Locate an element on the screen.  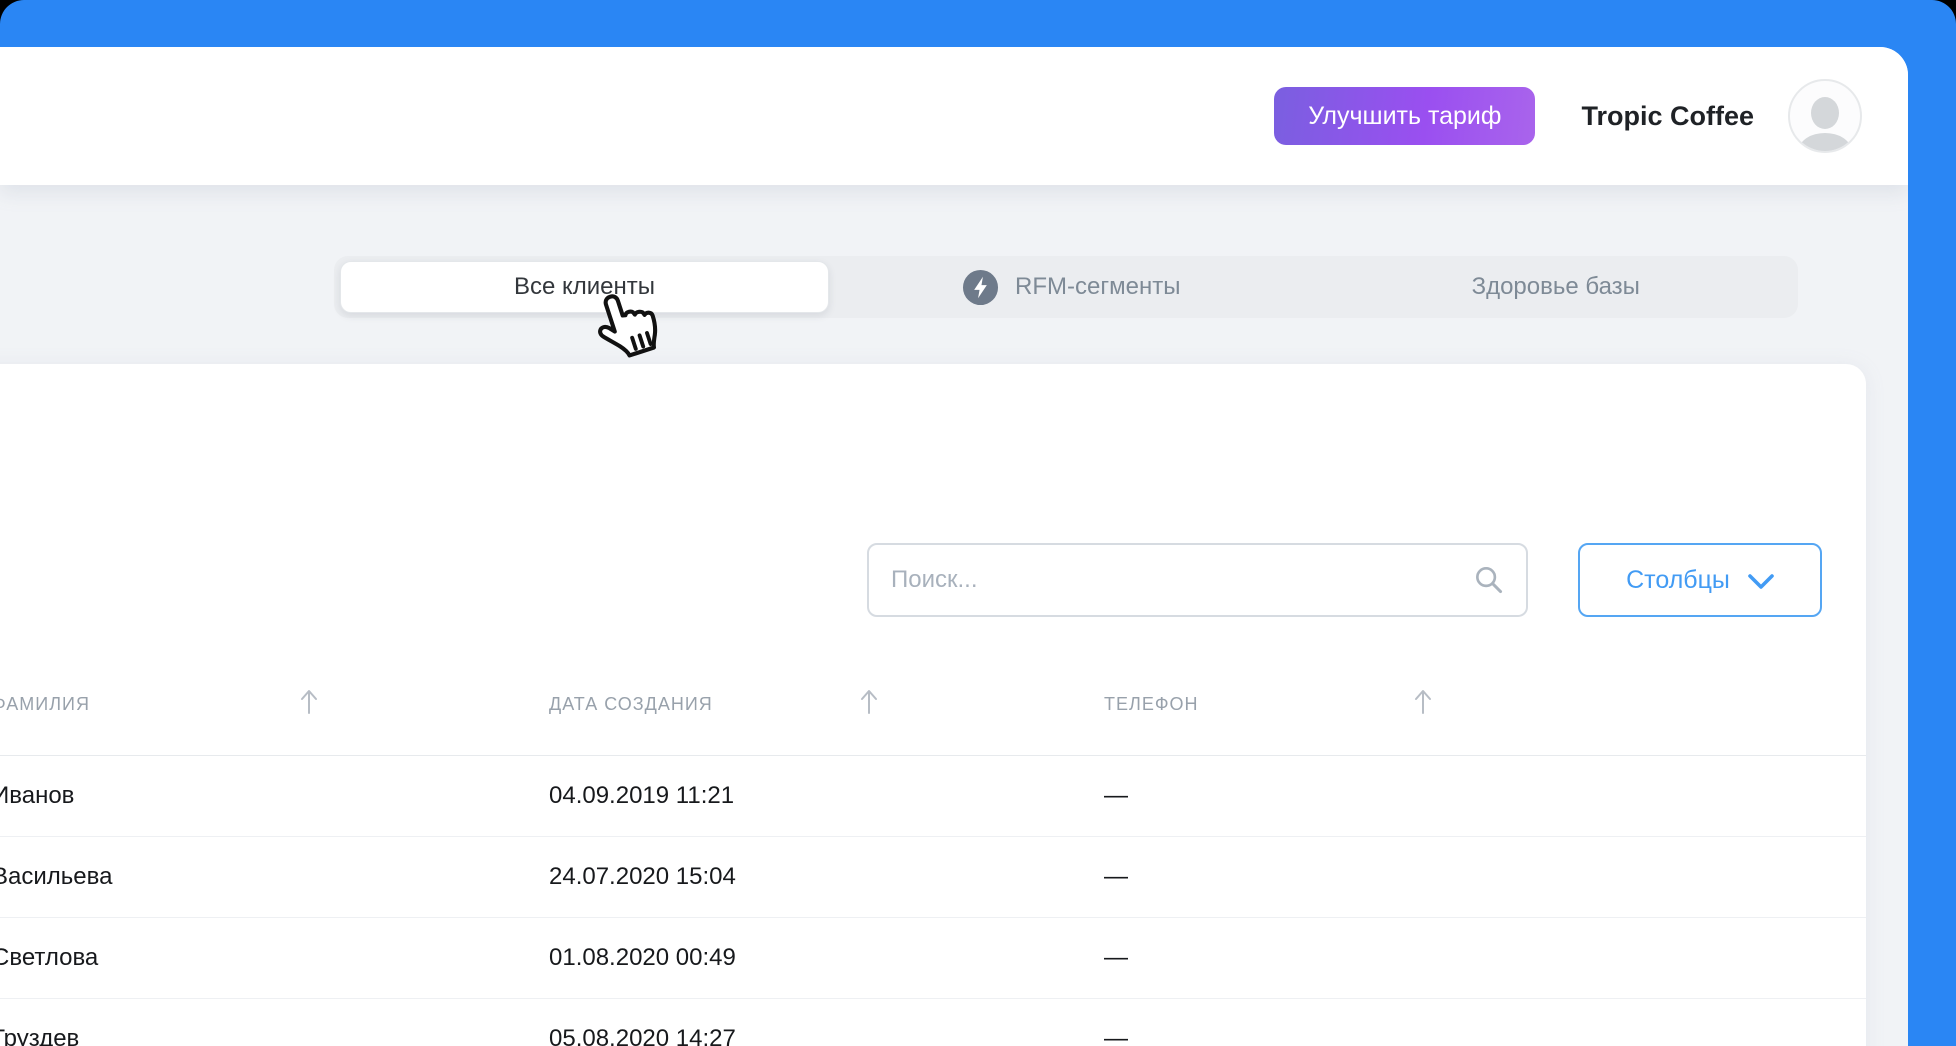
tab-all-clients: Все клиенты is located at coordinates (584, 287).